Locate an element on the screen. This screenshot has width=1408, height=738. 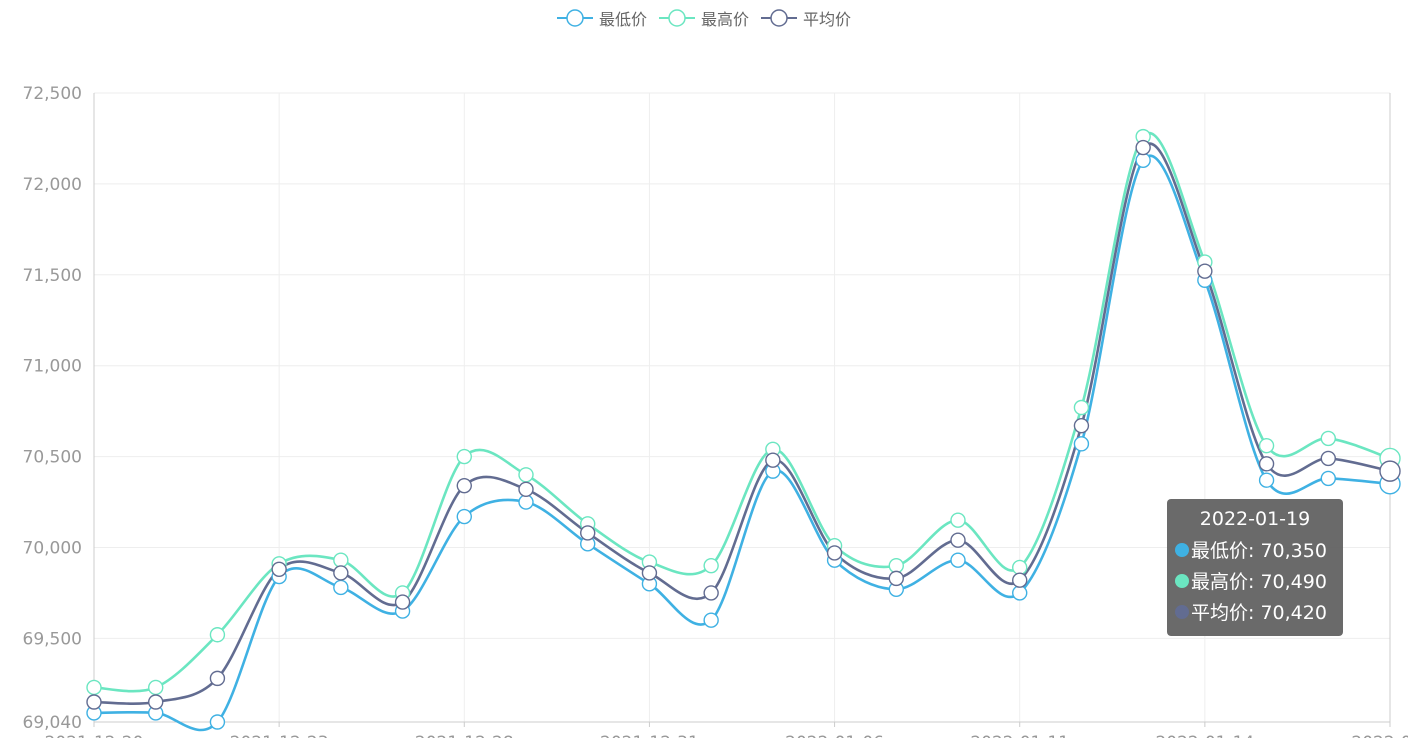
tooltip-label-min: 最低价: 70,350 is located at coordinates (1259, 551).